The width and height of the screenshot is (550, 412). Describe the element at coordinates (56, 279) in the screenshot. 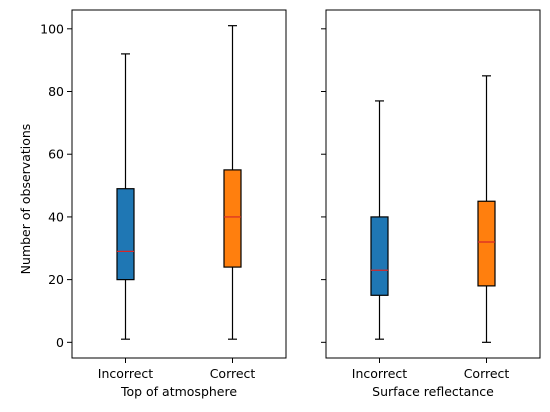

I see `y-tick-label: 20` at that location.